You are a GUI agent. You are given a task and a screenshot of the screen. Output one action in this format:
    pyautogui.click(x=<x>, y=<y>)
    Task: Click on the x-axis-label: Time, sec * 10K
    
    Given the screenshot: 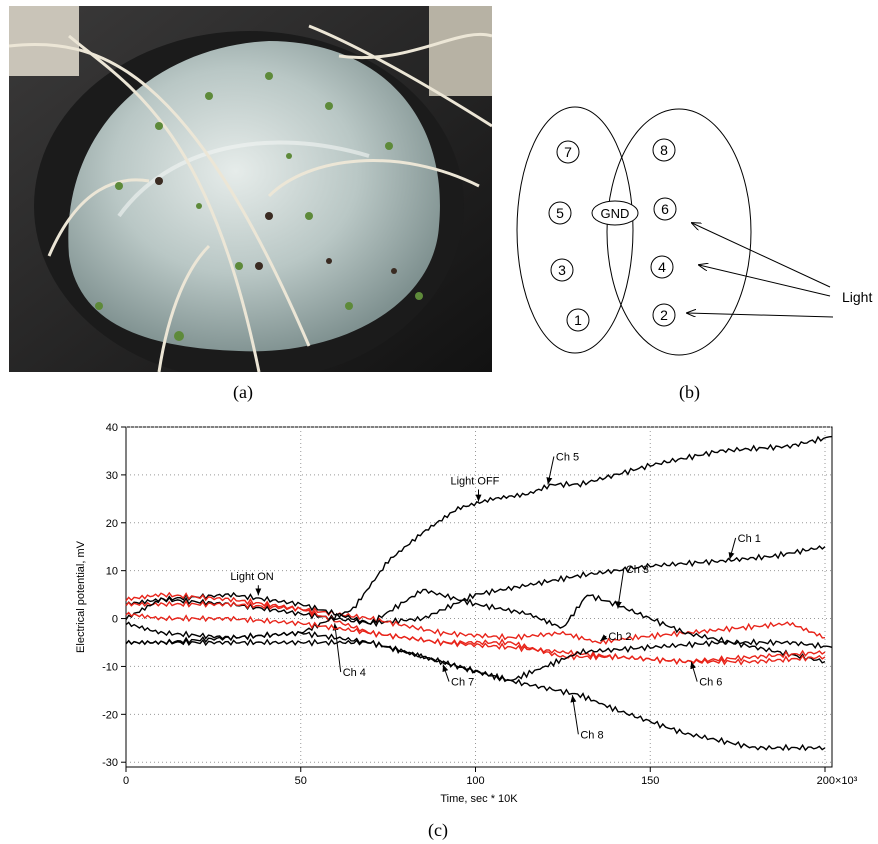 What is the action you would take?
    pyautogui.click(x=479, y=799)
    